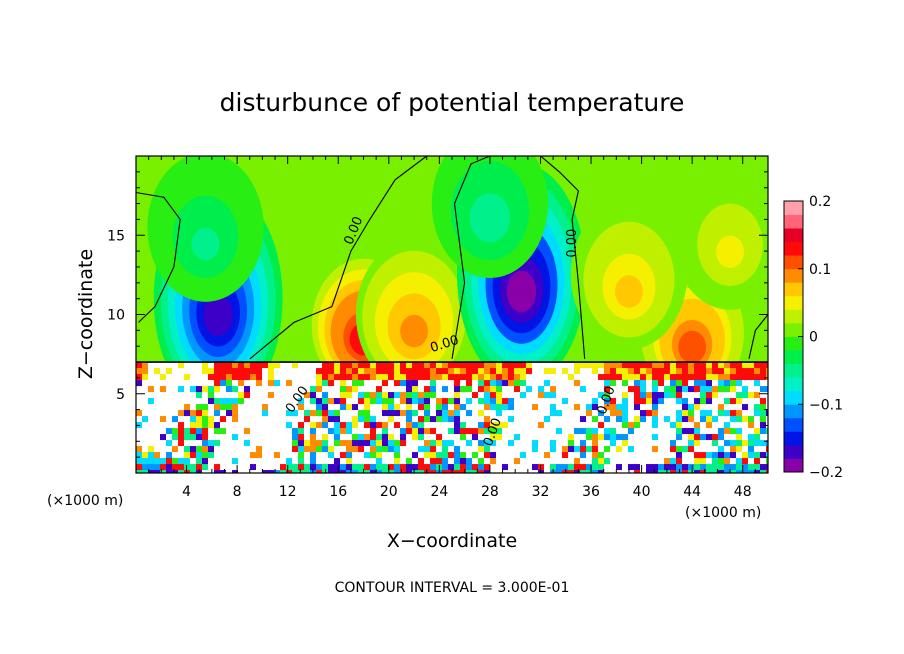 Image resolution: width=904 pixels, height=654 pixels. What do you see at coordinates (642, 492) in the screenshot?
I see `x-tick-label: 40` at bounding box center [642, 492].